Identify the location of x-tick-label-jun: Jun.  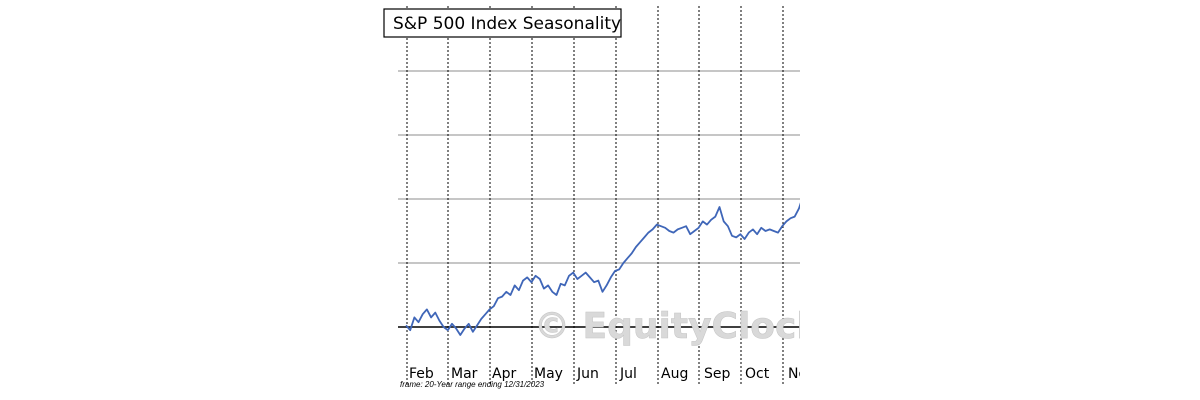
(587, 374).